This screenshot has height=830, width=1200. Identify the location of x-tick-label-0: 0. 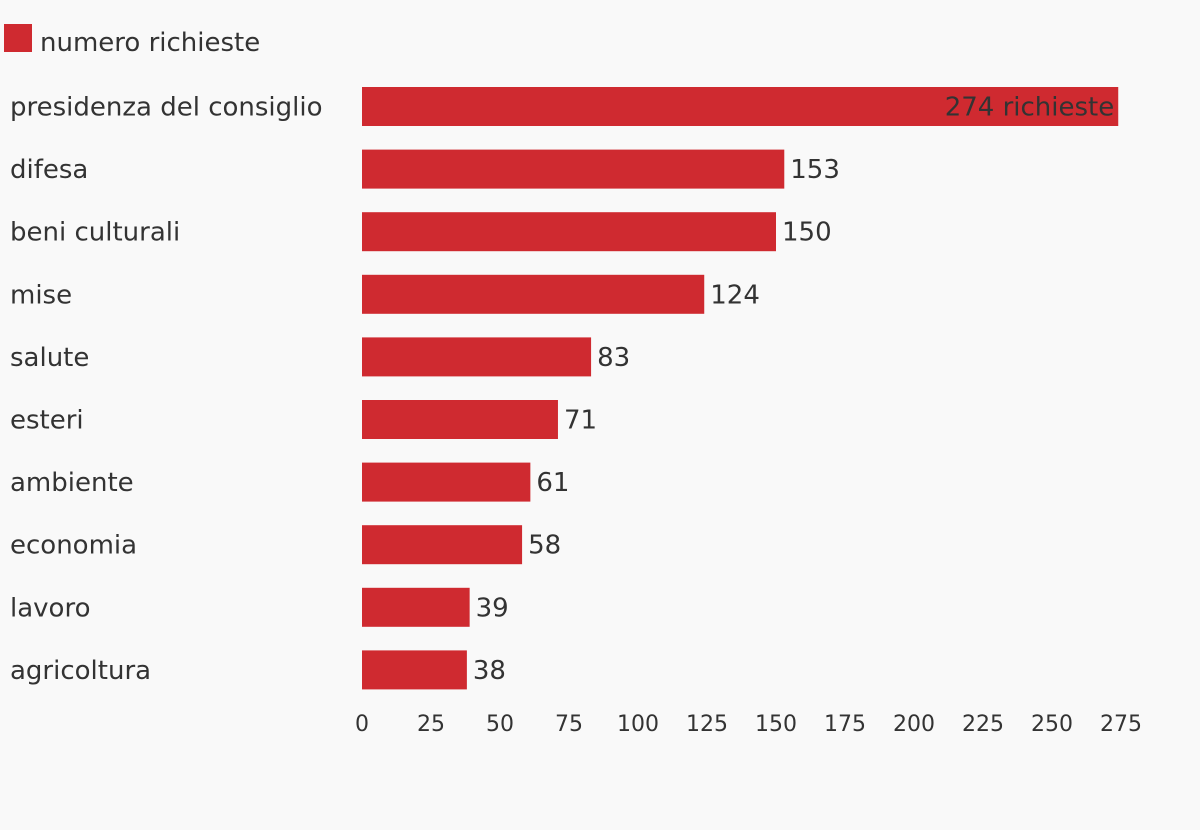
(362, 724).